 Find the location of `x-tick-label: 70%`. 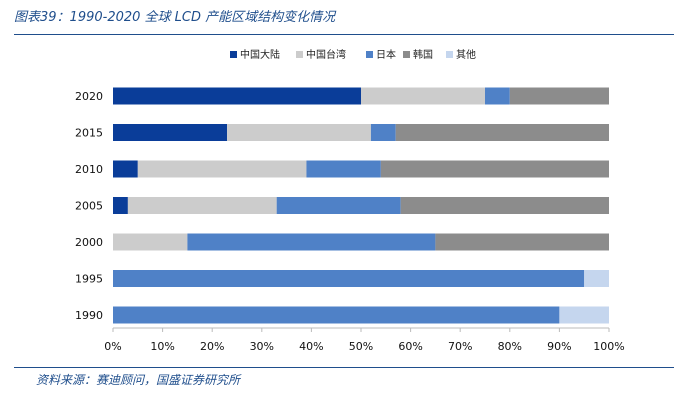

x-tick-label: 70% is located at coordinates (460, 346).